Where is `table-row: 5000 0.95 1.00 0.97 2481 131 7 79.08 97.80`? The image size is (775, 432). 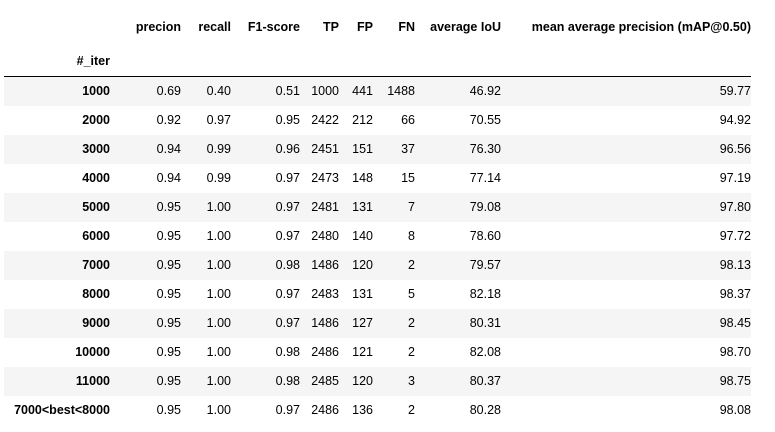
table-row: 5000 0.95 1.00 0.97 2481 131 7 79.08 97.80 is located at coordinates (377, 207).